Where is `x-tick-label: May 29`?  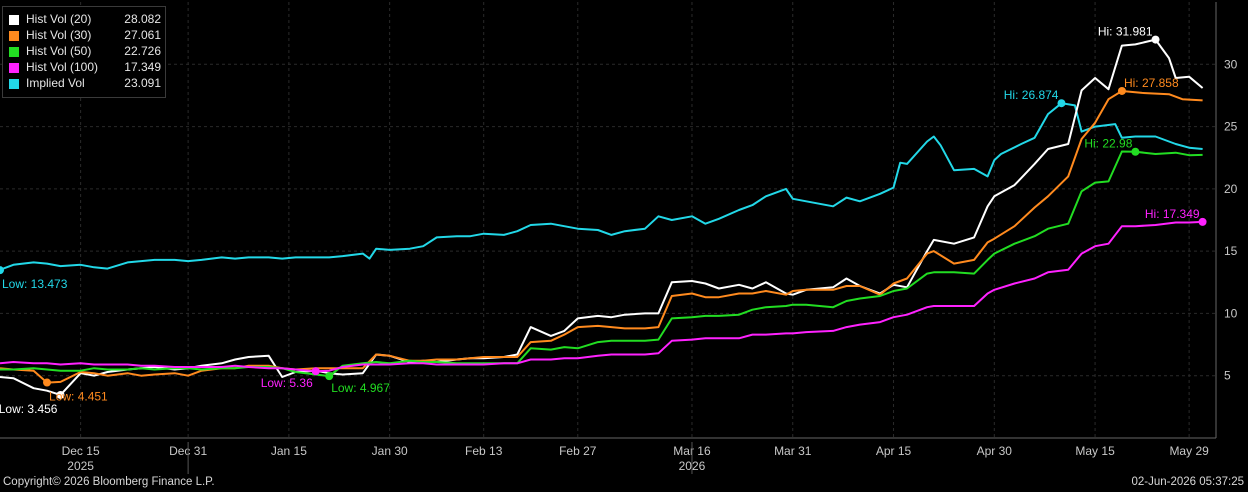 x-tick-label: May 29 is located at coordinates (1189, 451).